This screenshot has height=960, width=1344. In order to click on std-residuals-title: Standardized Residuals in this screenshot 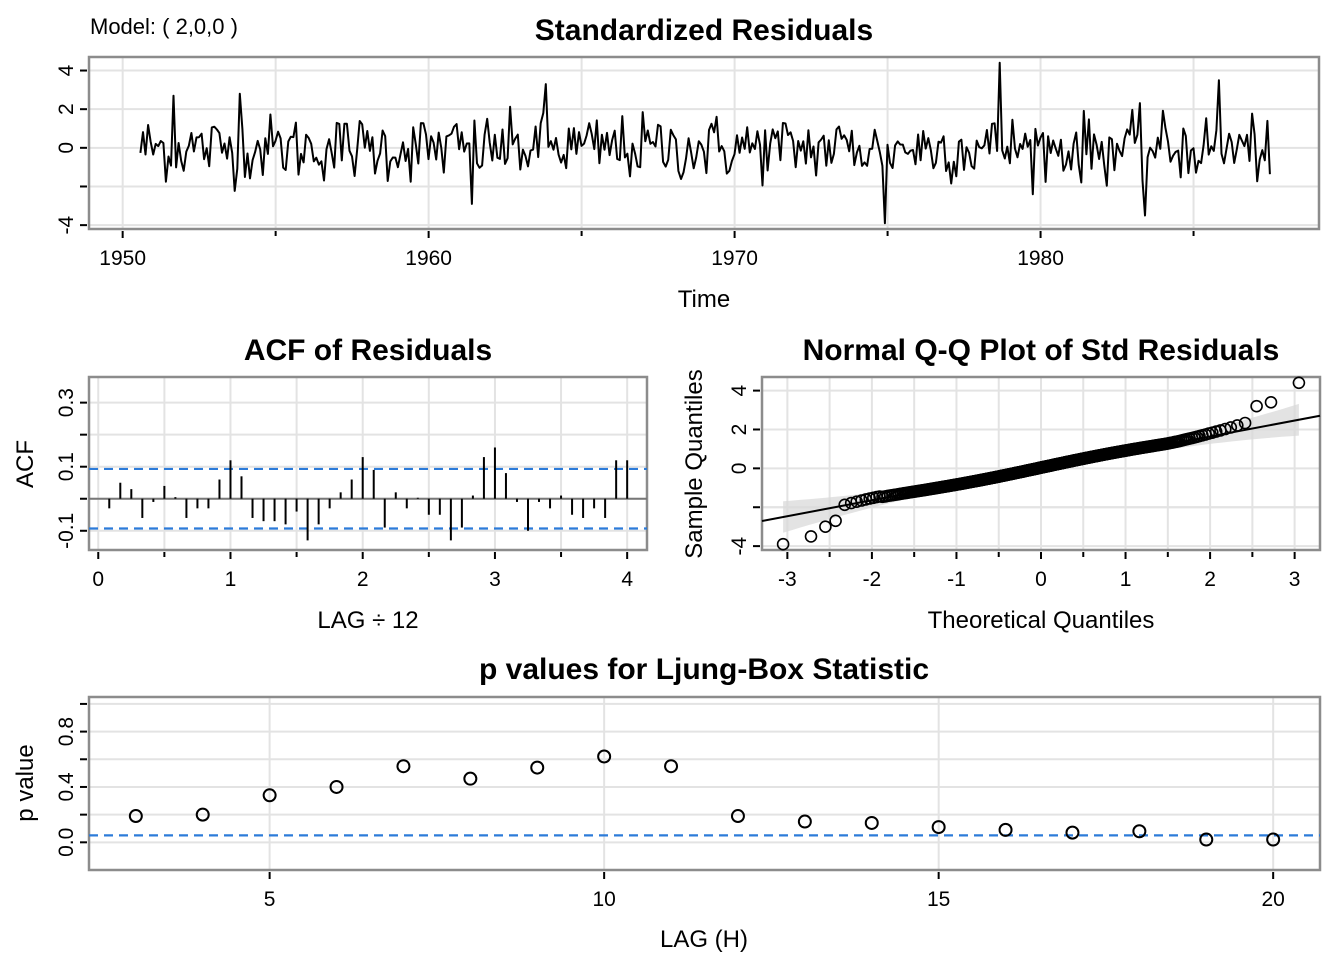, I will do `click(704, 30)`.